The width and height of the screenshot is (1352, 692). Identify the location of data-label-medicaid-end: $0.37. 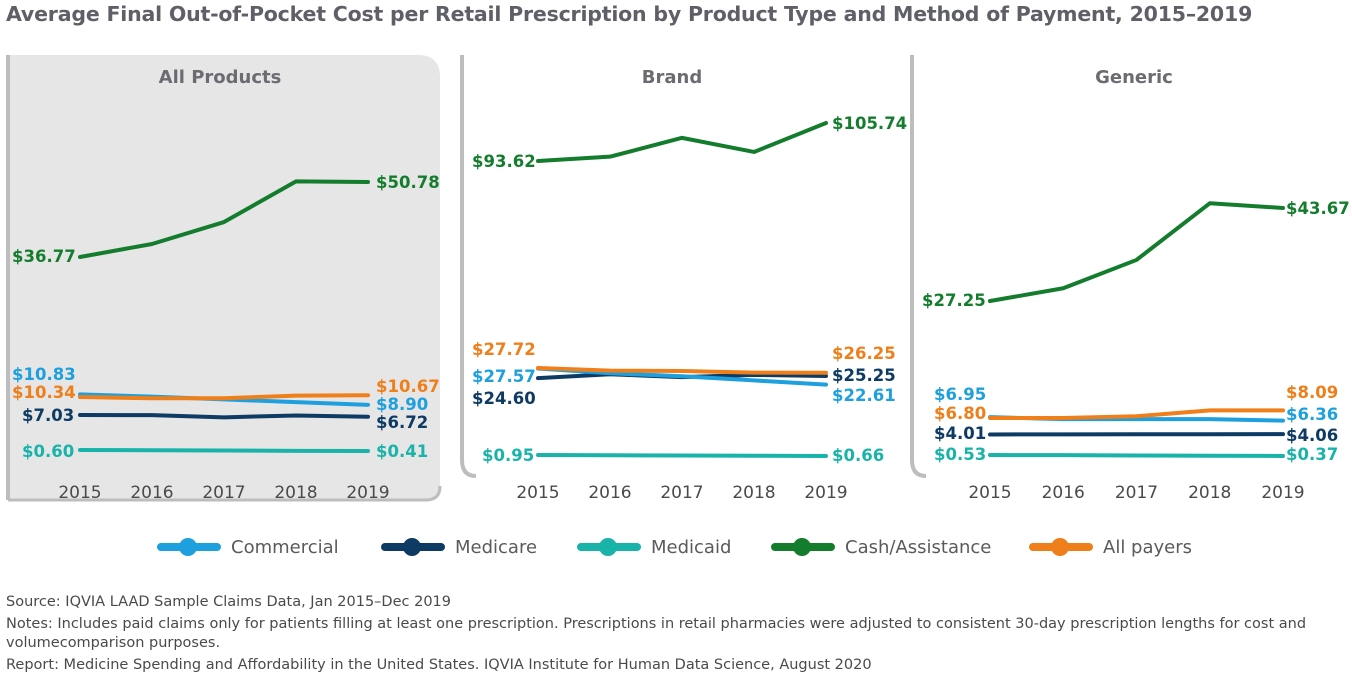
(1312, 454).